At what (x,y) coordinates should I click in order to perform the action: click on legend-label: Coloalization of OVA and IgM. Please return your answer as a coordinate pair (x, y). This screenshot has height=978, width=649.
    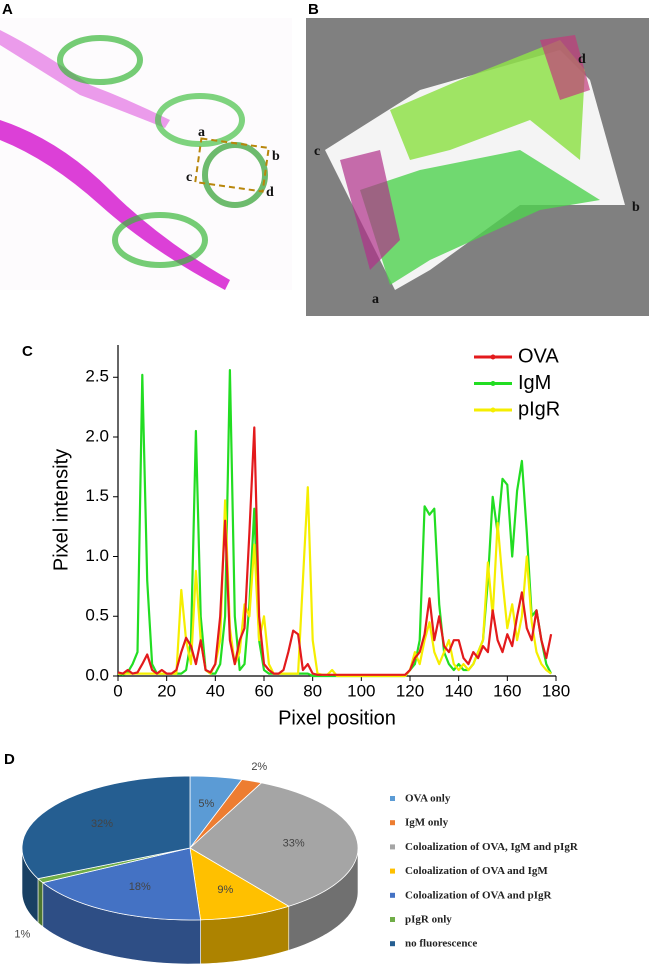
    Looking at the image, I should click on (476, 871).